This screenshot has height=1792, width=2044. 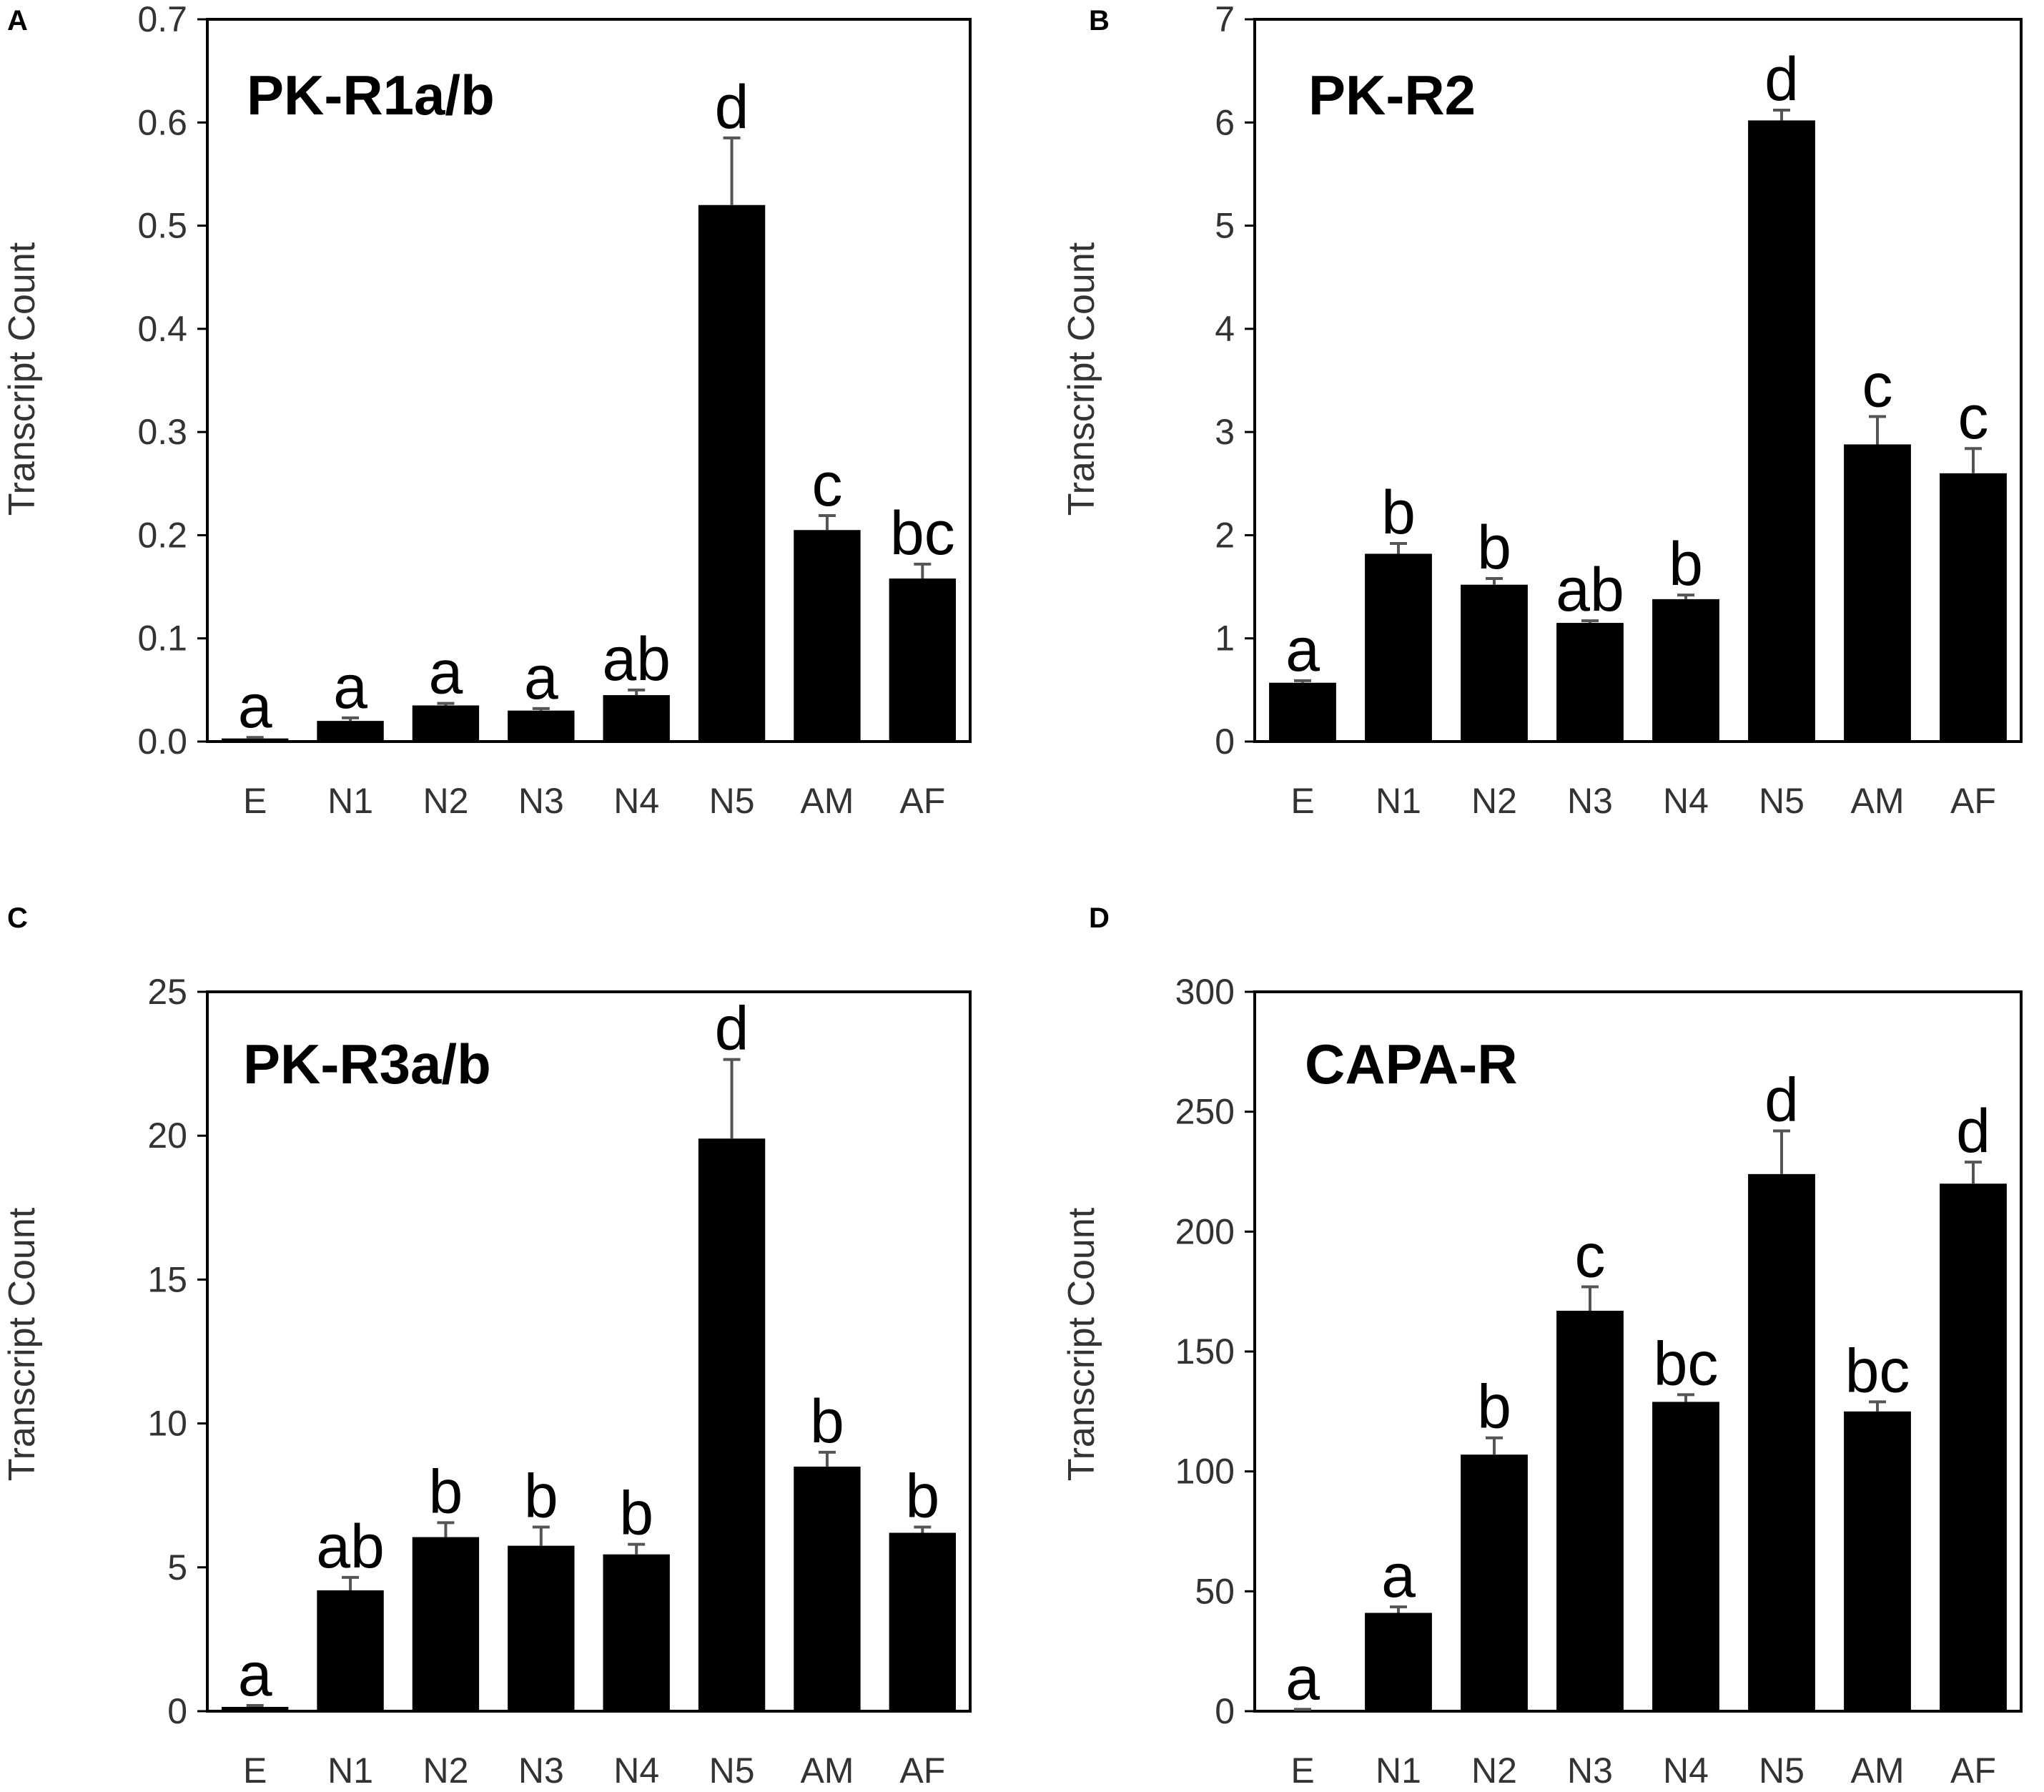 What do you see at coordinates (1205, 1472) in the screenshot?
I see `y-tick-label: 100` at bounding box center [1205, 1472].